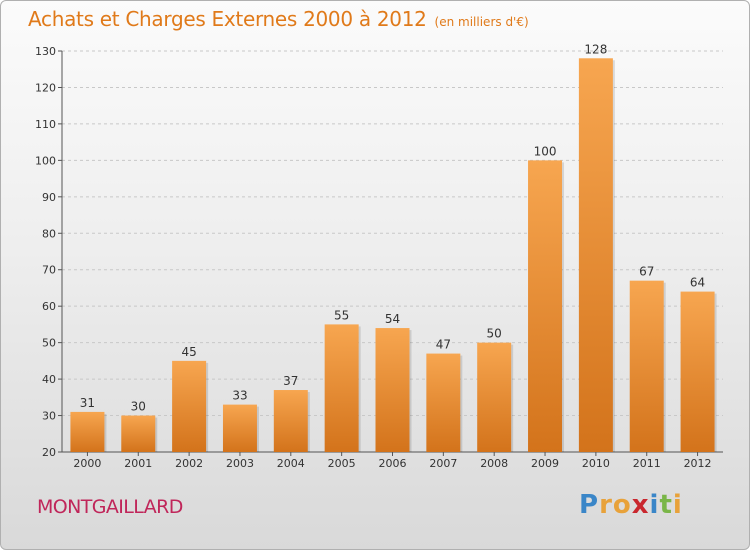 The height and width of the screenshot is (550, 750). I want to click on data-label: 45, so click(188, 352).